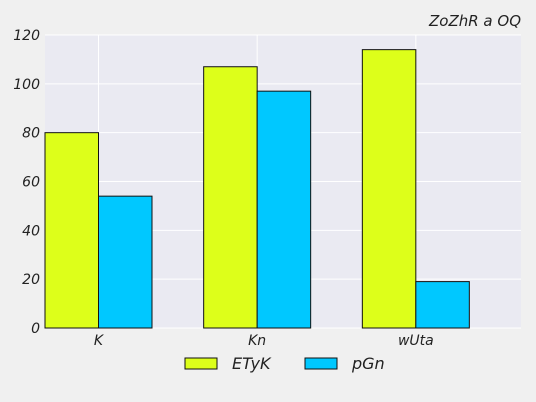 This screenshot has height=402, width=536. I want to click on x-tick-label: K, so click(99, 341).